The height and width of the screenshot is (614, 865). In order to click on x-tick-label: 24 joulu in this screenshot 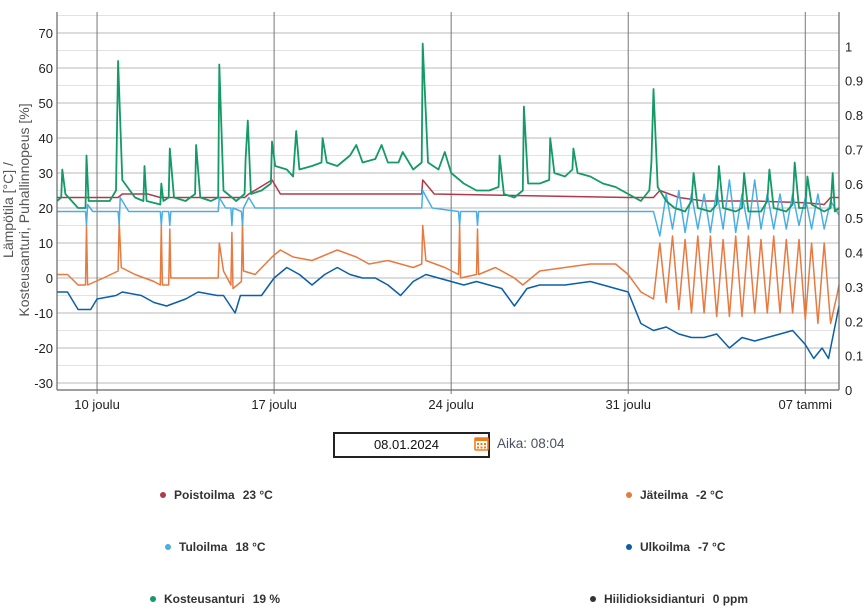, I will do `click(451, 404)`.